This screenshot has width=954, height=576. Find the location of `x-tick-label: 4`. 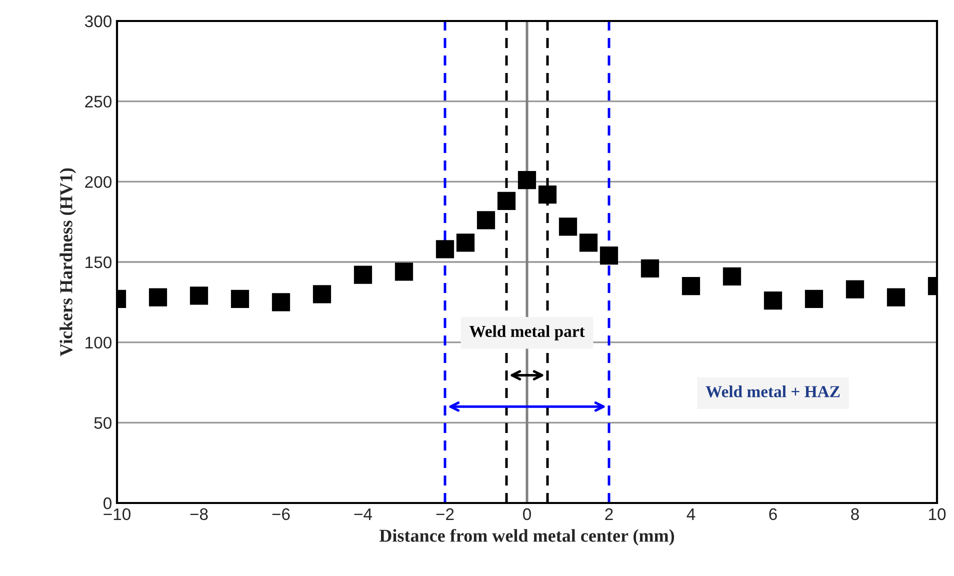

x-tick-label: 4 is located at coordinates (691, 514).